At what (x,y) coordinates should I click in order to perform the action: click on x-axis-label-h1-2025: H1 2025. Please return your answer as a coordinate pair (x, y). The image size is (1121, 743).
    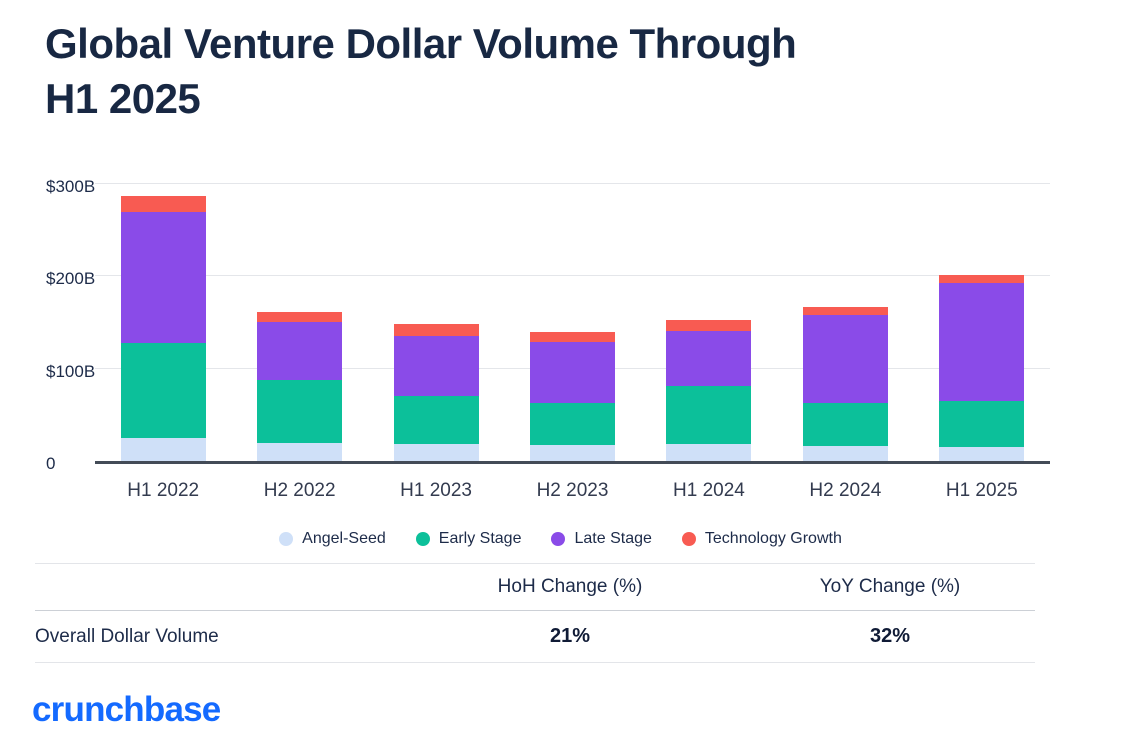
    Looking at the image, I should click on (981, 490).